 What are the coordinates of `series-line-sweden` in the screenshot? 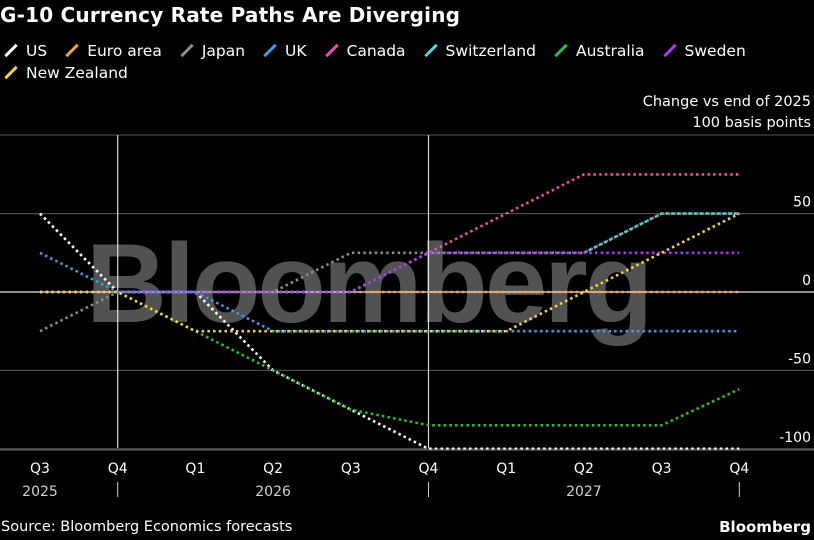 It's located at (390, 272).